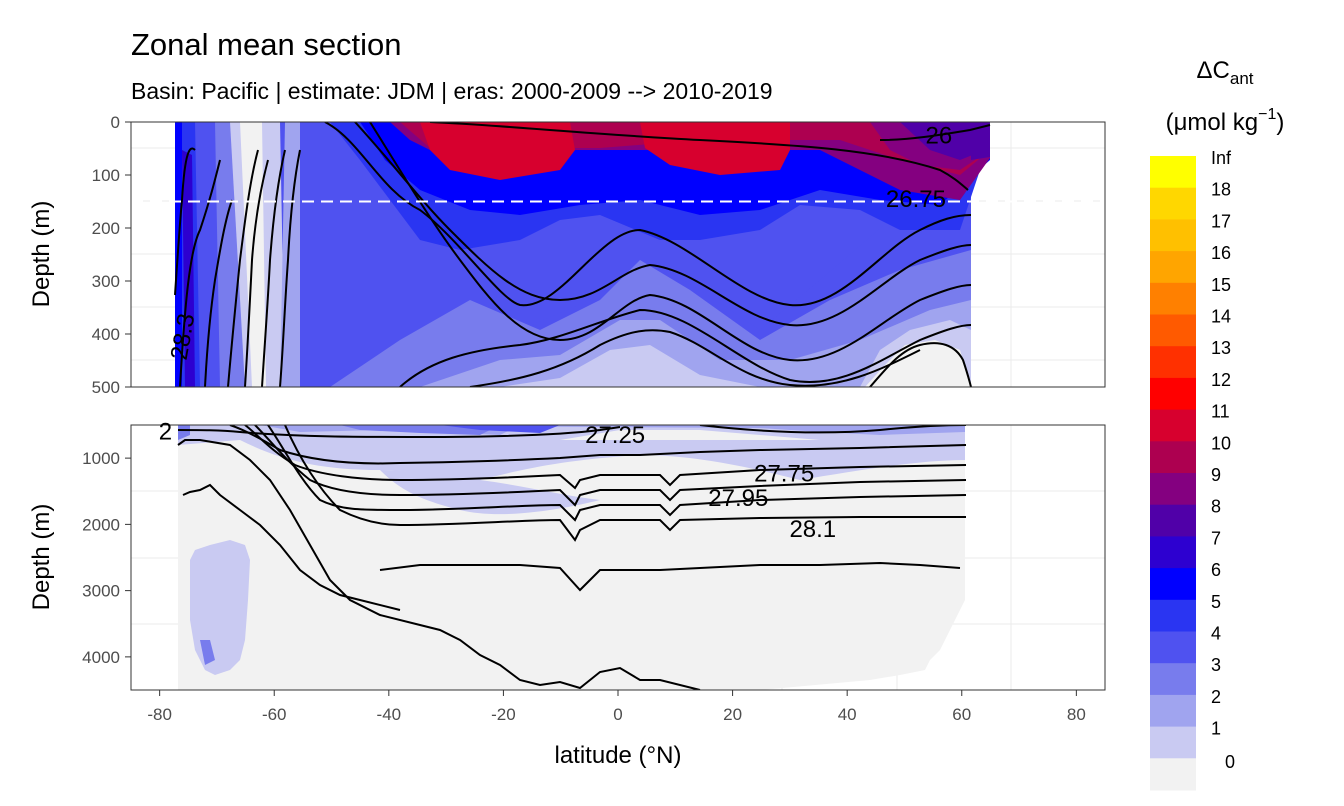 This screenshot has width=1344, height=806. What do you see at coordinates (618, 755) in the screenshot?
I see `x-axis-title: latitude (°N)` at bounding box center [618, 755].